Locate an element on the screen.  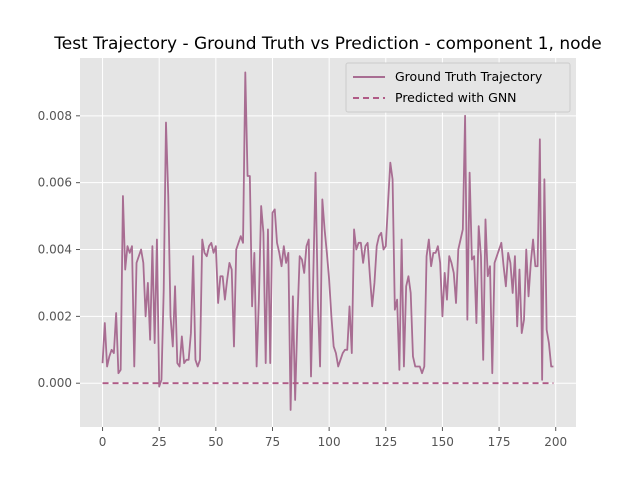
x-tick-label: 125 is located at coordinates (385, 442).